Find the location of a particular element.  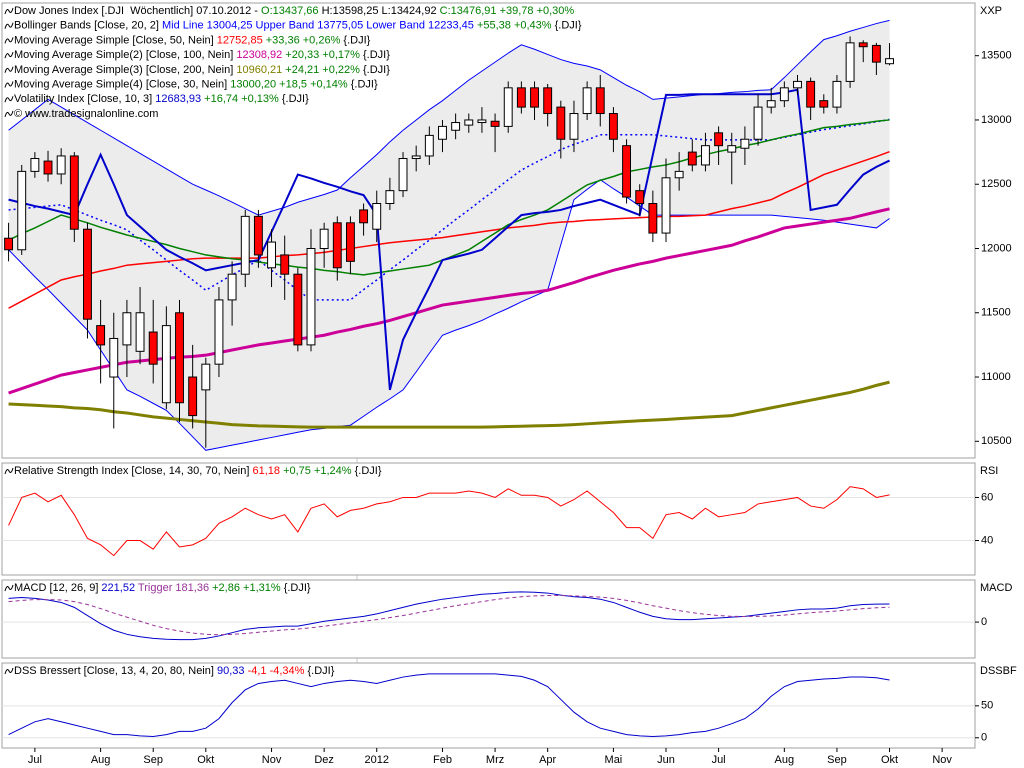

legend-text: O:13437,66 is located at coordinates (290, 11).